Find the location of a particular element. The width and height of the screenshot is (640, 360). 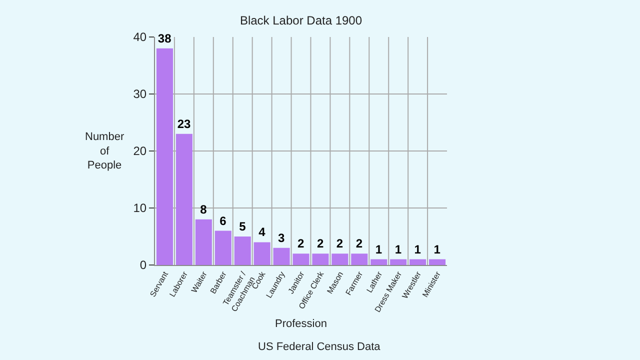

x-axis-title: Profession is located at coordinates (301, 324).